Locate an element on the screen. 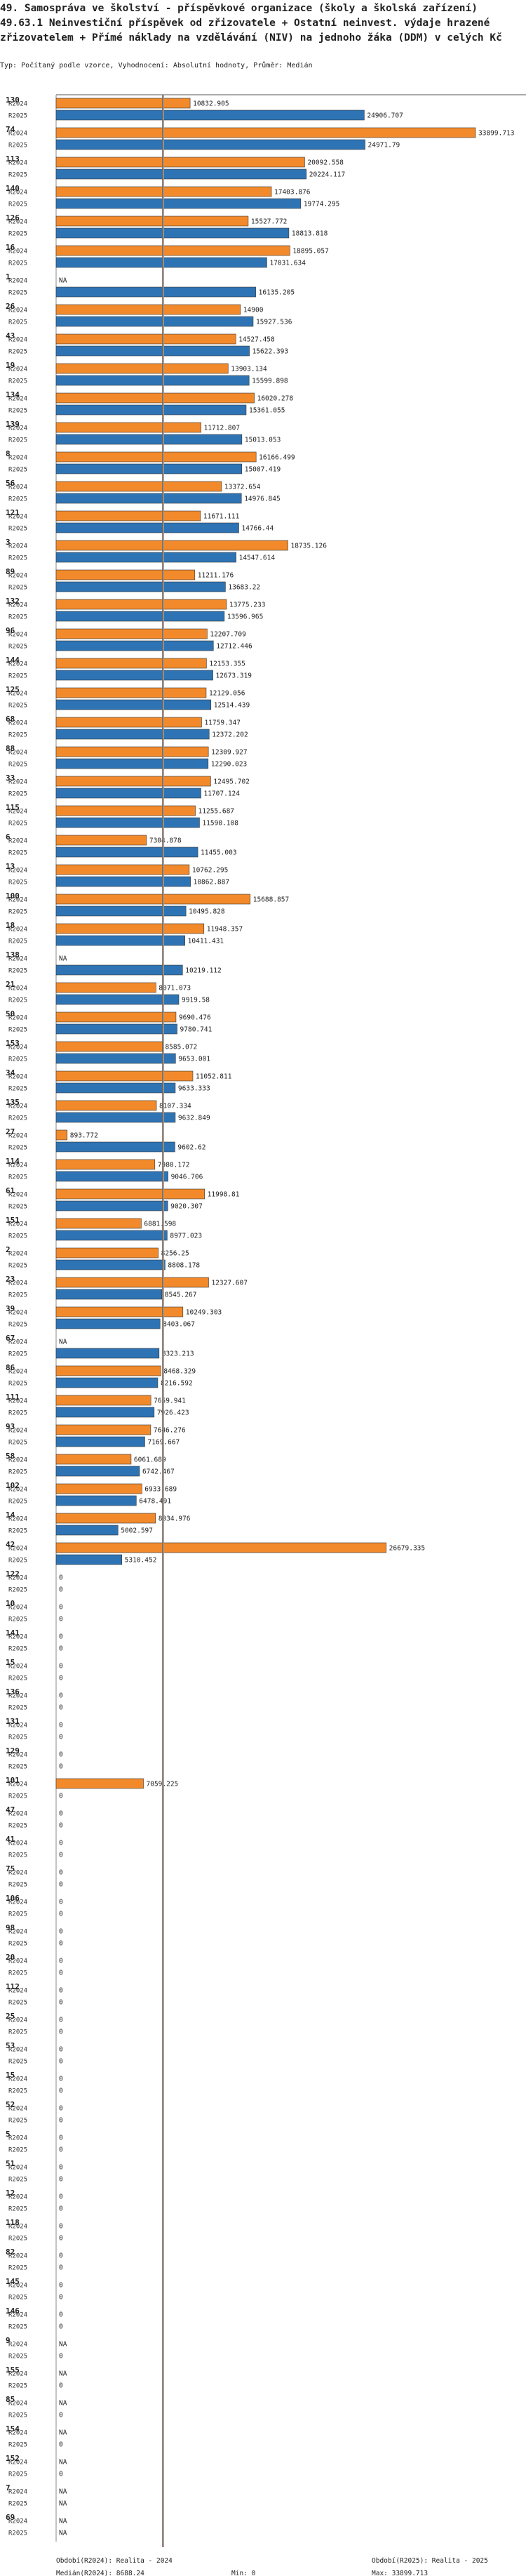  group-label: 14 is located at coordinates (11, 1515).